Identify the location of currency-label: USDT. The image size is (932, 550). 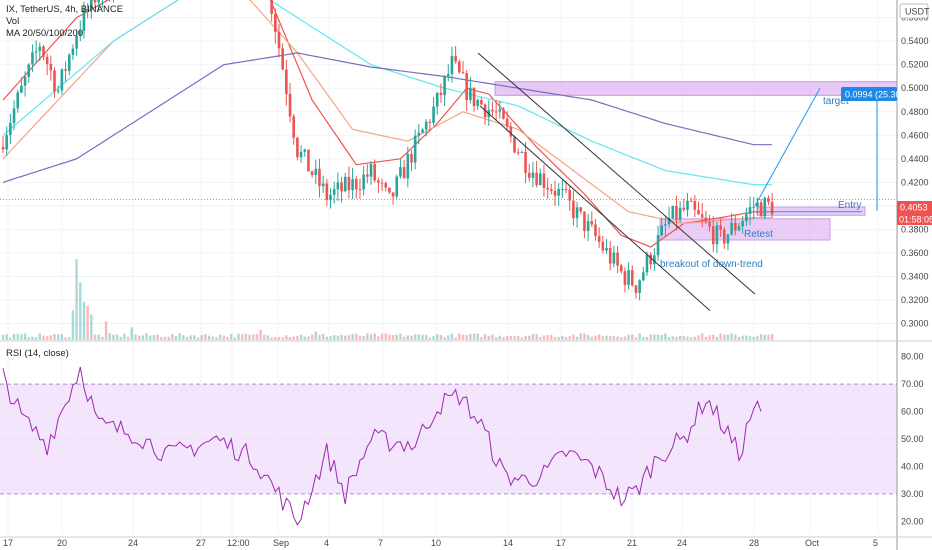
(917, 12).